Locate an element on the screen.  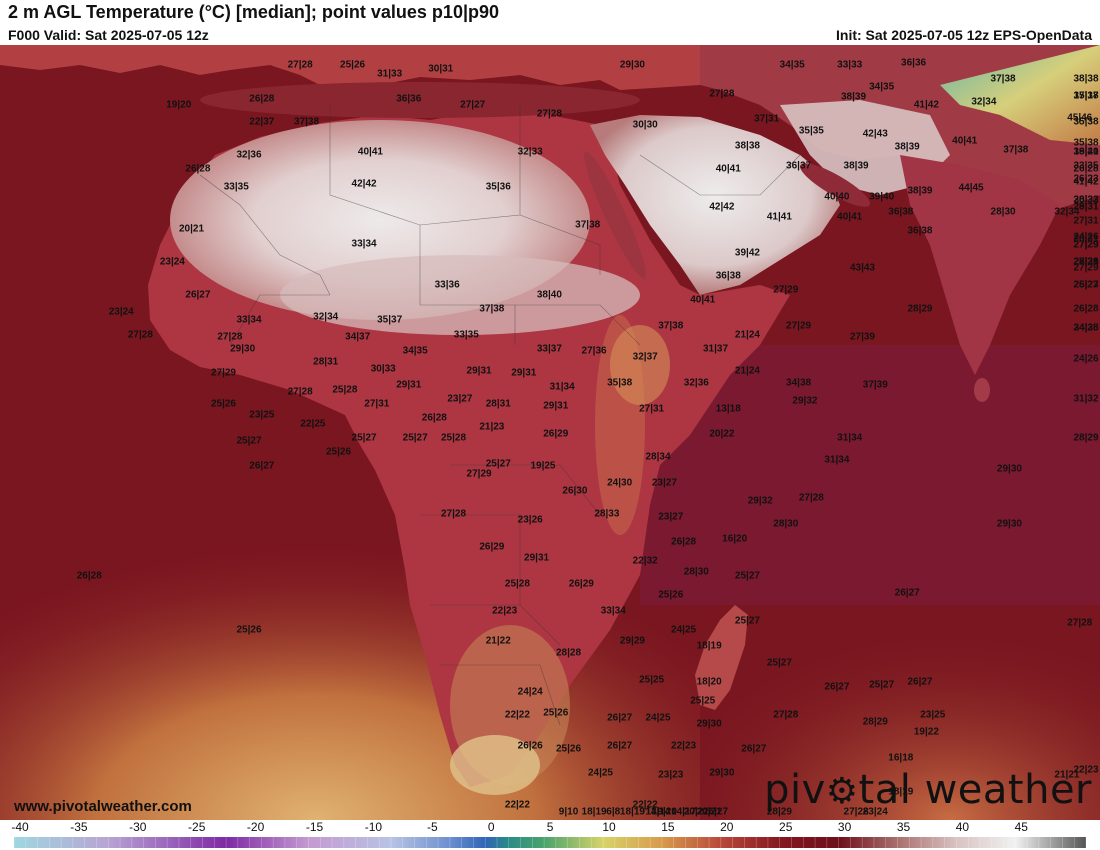
website-label: www.pivotalweather.com is located at coordinates (103, 806).